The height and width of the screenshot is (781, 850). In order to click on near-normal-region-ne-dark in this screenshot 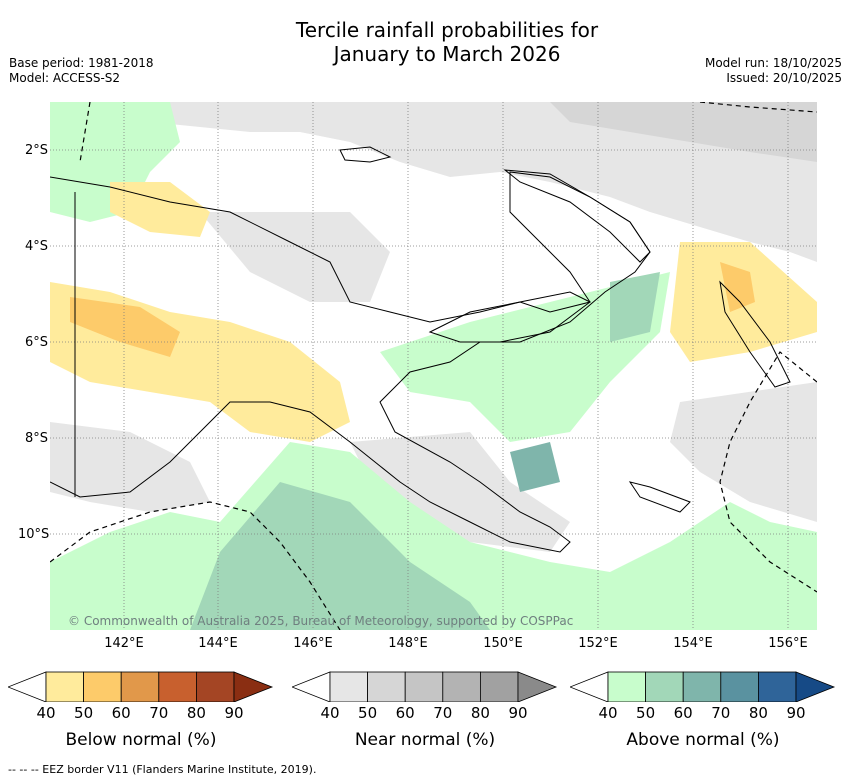, I will do `click(683, 132)`.